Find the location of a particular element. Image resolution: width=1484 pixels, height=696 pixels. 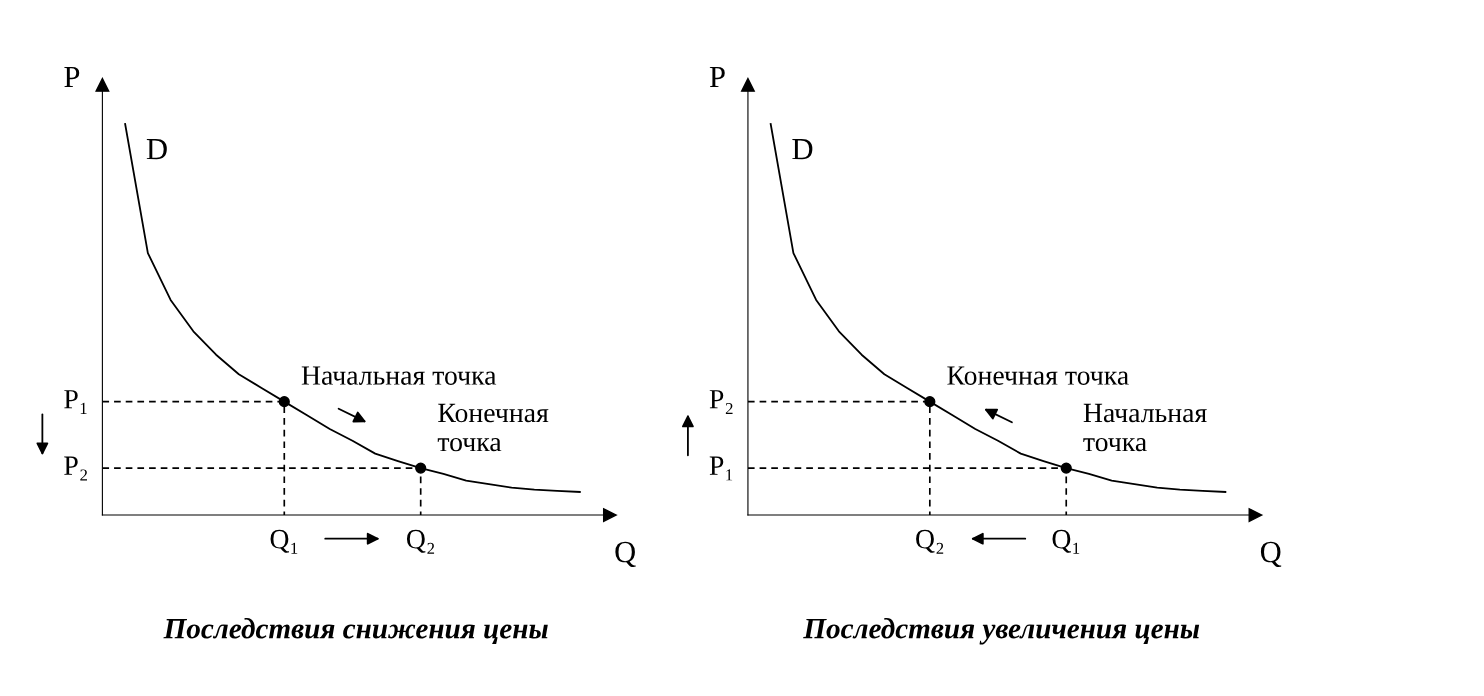

text: Последствия увеличения цены is located at coordinates (1001, 631).